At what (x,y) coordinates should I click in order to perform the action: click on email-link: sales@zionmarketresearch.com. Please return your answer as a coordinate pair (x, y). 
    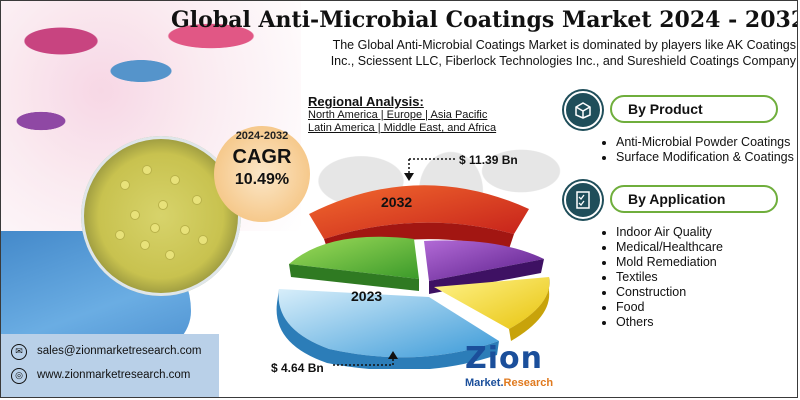
    Looking at the image, I should click on (119, 351).